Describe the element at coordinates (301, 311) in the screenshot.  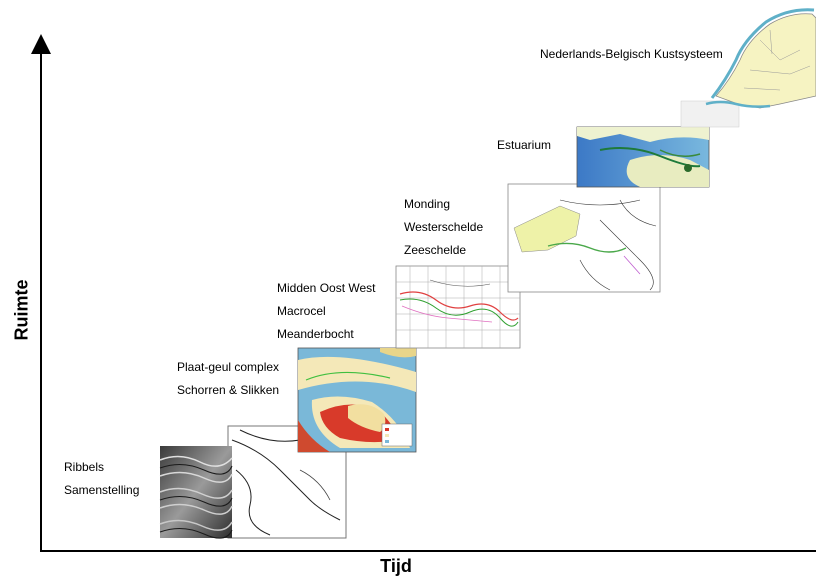
I see `level-3-line-2: Macrocel` at that location.